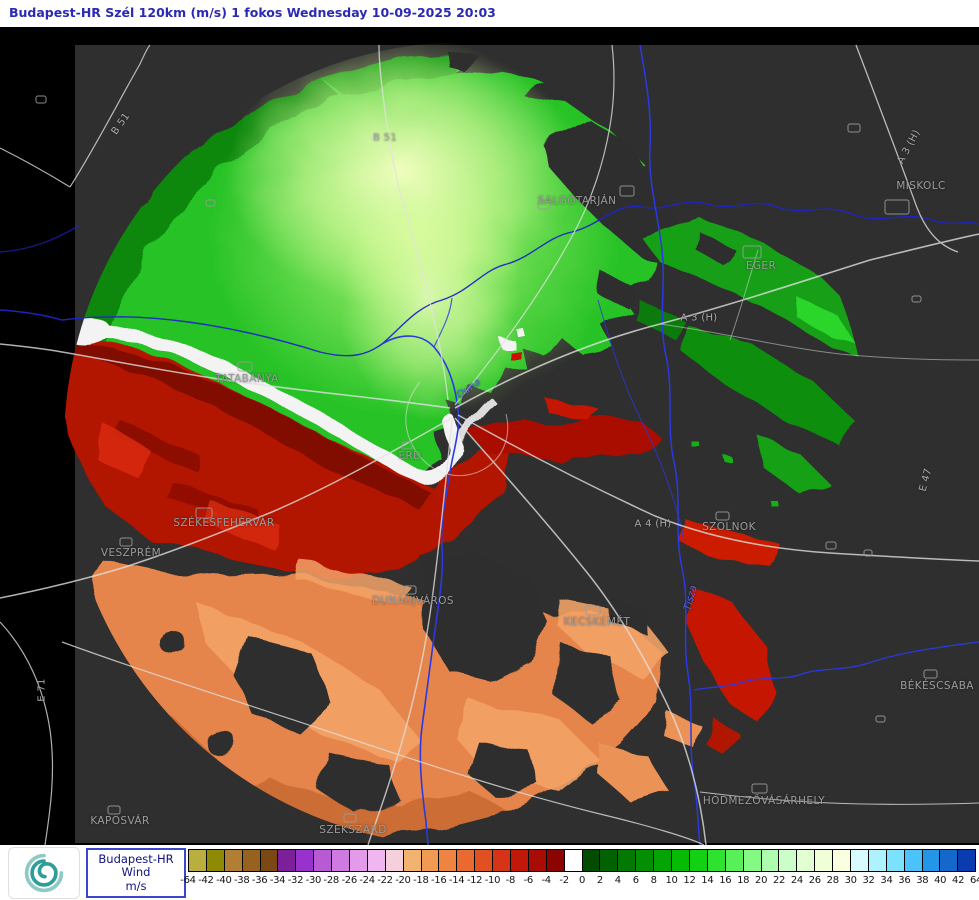  Describe the element at coordinates (707, 880) in the screenshot. I see `scale-tick-label: 14` at that location.